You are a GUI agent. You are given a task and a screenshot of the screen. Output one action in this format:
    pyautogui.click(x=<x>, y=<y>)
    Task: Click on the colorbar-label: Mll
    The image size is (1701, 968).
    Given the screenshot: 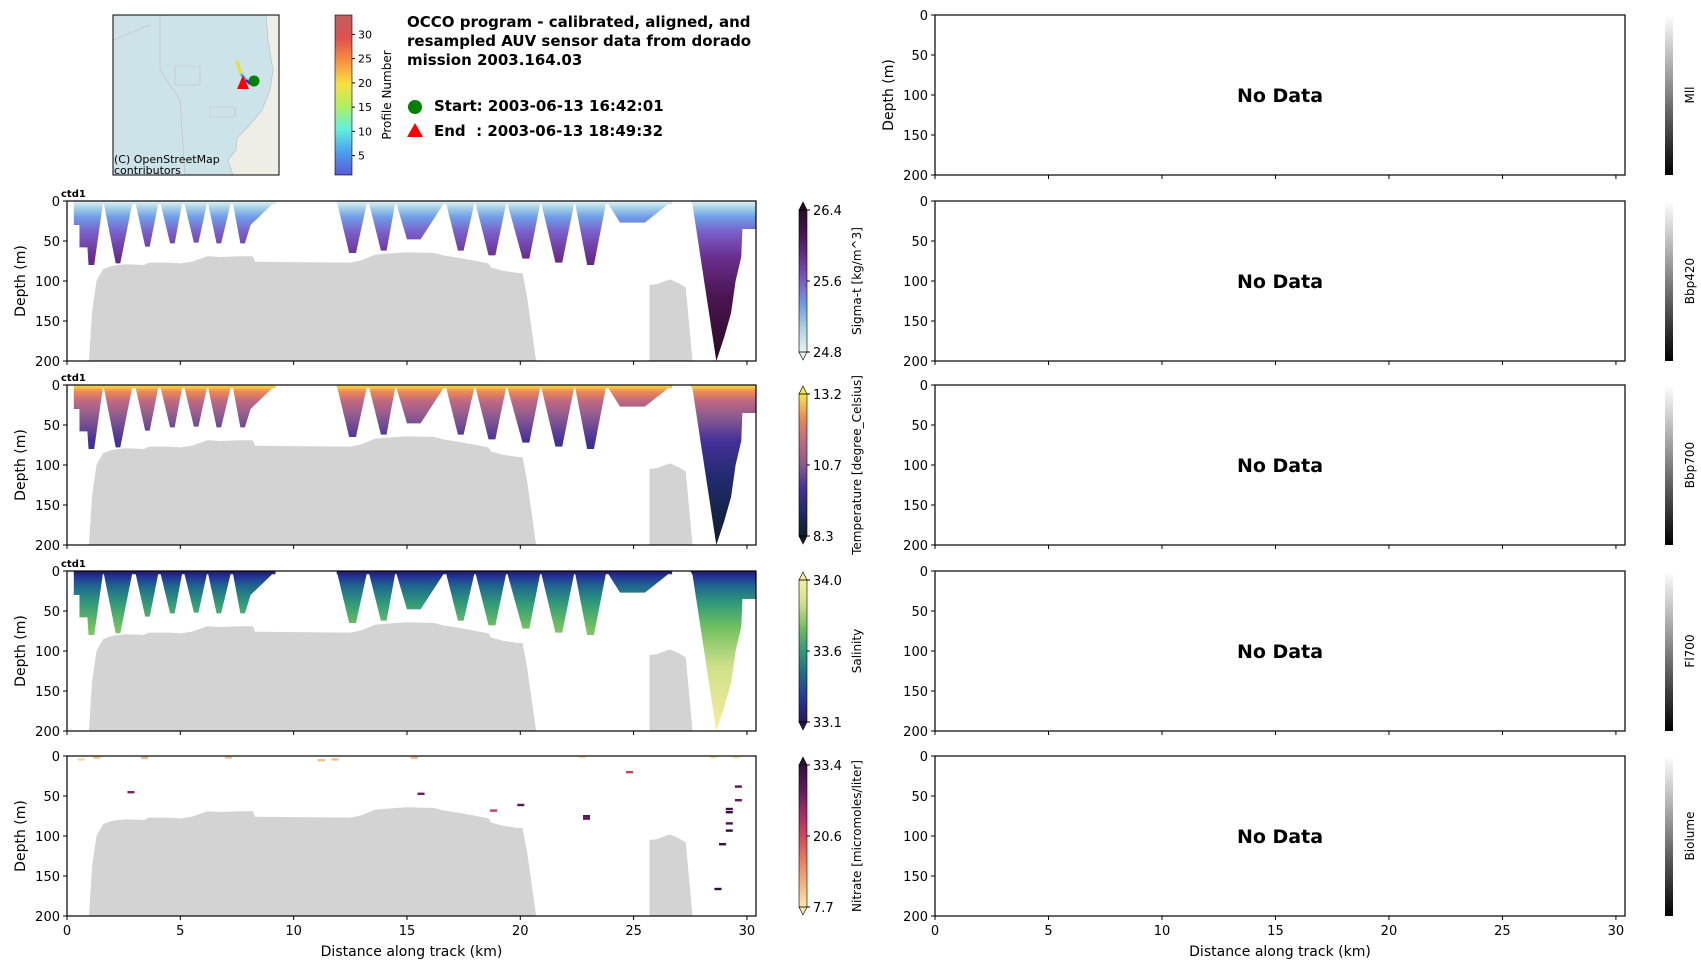 What is the action you would take?
    pyautogui.click(x=1690, y=94)
    